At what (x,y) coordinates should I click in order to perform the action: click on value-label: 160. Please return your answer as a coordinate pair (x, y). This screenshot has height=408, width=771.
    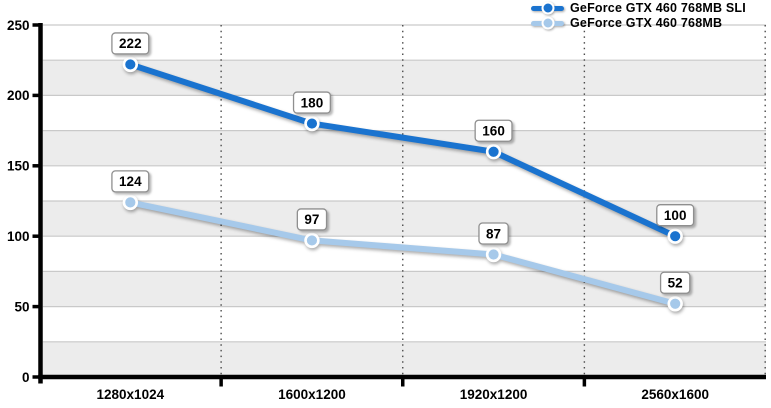
    Looking at the image, I should click on (493, 131).